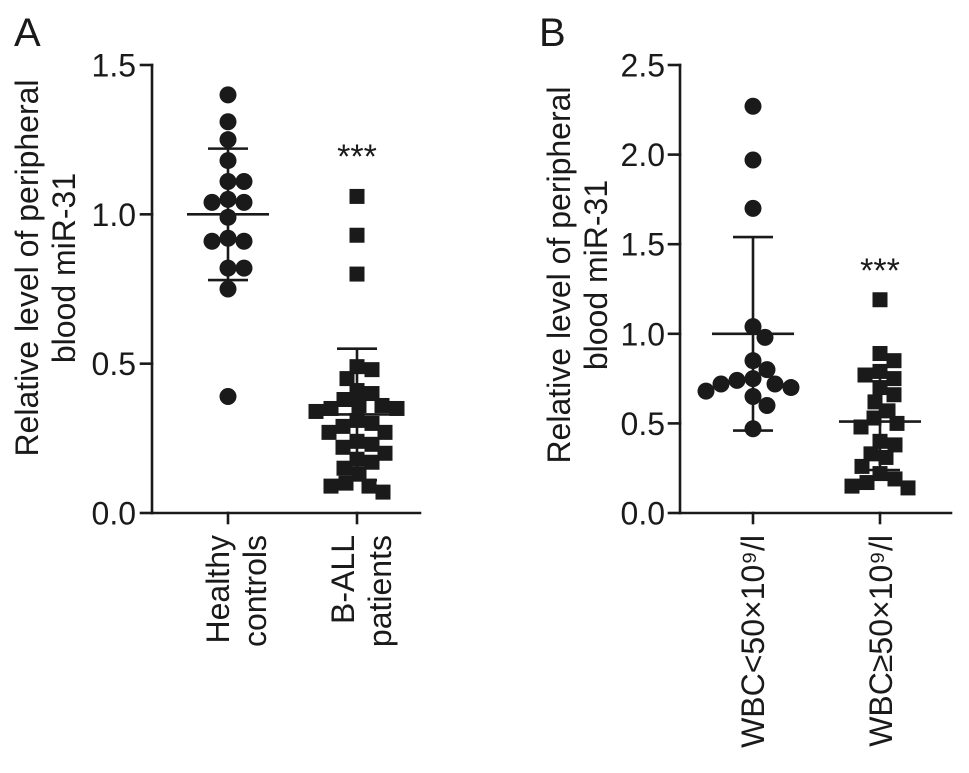 This screenshot has height=773, width=969. I want to click on wbc-at-least-50-points, so click(880, 394).